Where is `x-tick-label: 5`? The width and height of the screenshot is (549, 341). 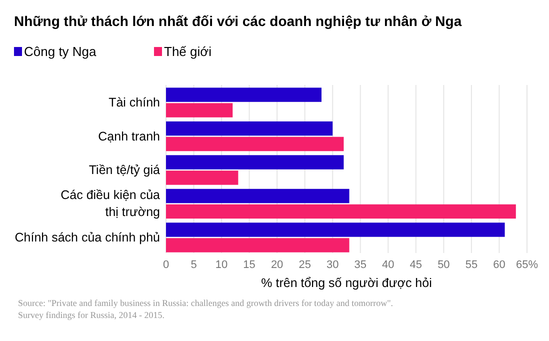
x-tick-label: 5 is located at coordinates (193, 265).